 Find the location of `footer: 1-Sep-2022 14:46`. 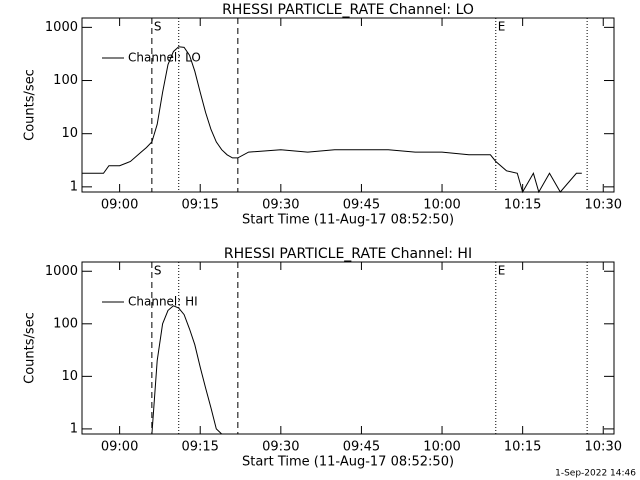

footer: 1-Sep-2022 14:46 is located at coordinates (595, 474).